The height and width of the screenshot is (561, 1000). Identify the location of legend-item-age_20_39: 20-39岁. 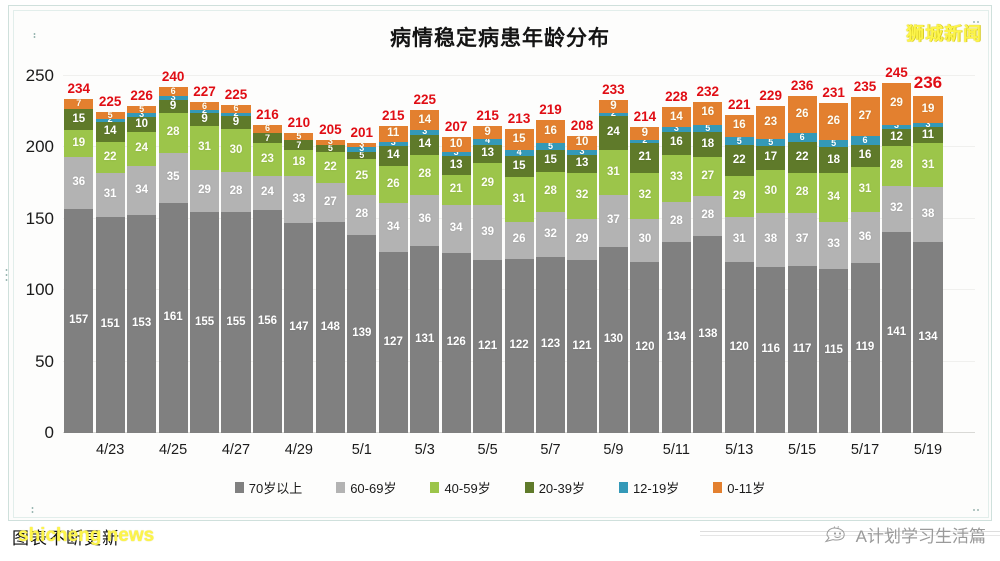
(554, 487).